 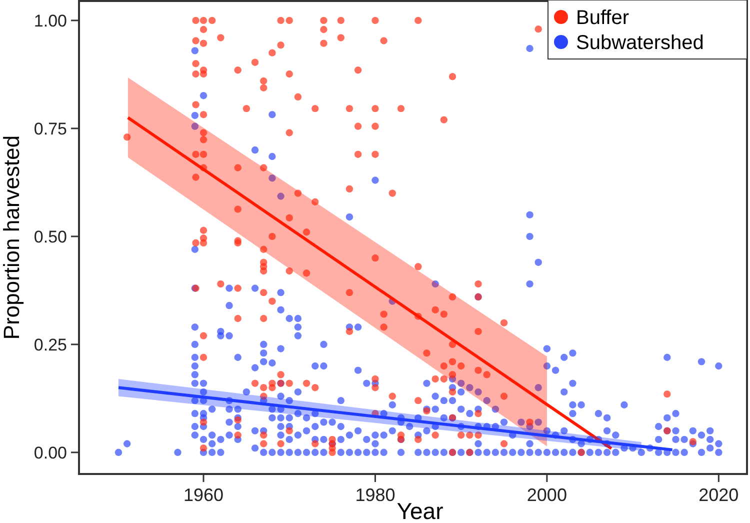 I want to click on legend-label: Subwatershed, so click(x=640, y=43).